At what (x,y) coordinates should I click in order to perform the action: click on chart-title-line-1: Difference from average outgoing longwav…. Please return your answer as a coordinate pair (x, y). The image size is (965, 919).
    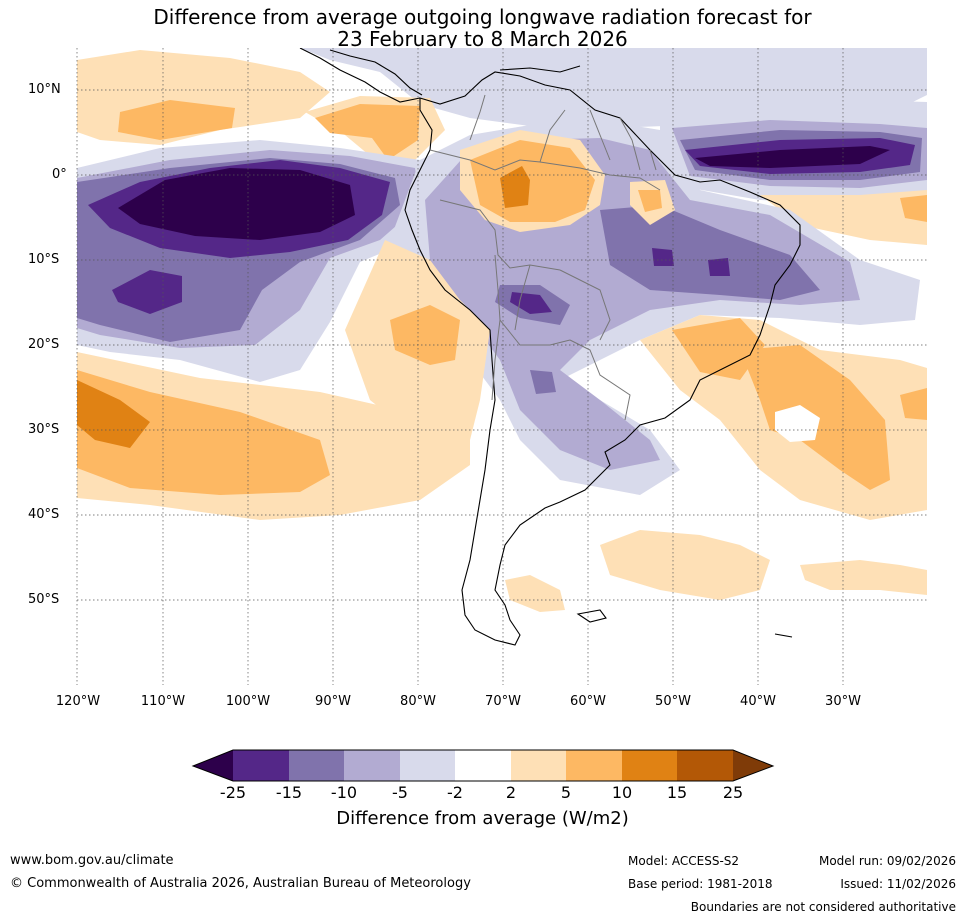
    Looking at the image, I should click on (482, 17).